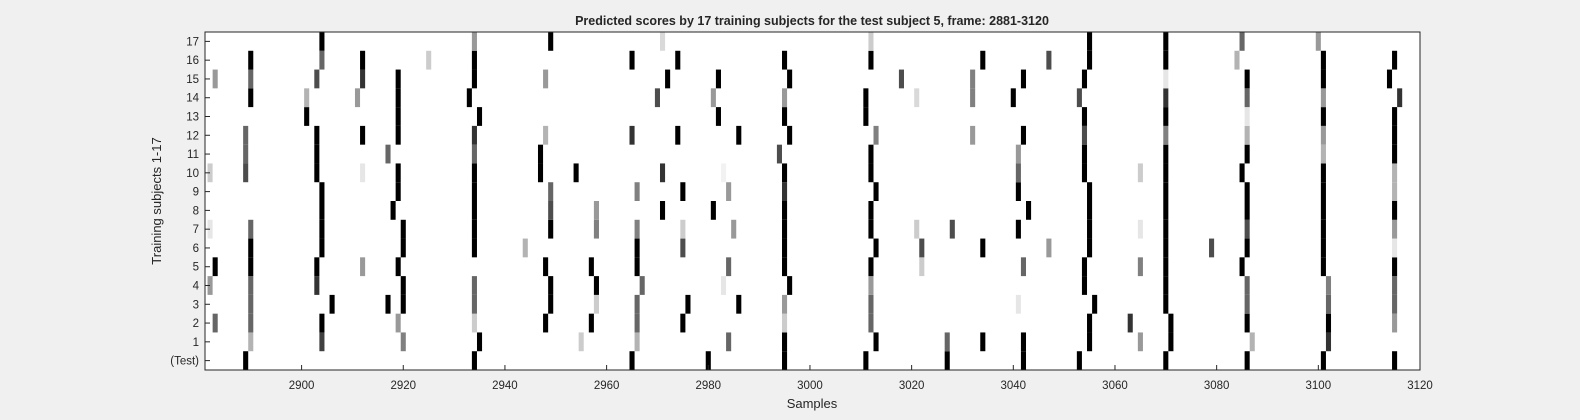  I want to click on x-tick-label: 2960, so click(607, 386).